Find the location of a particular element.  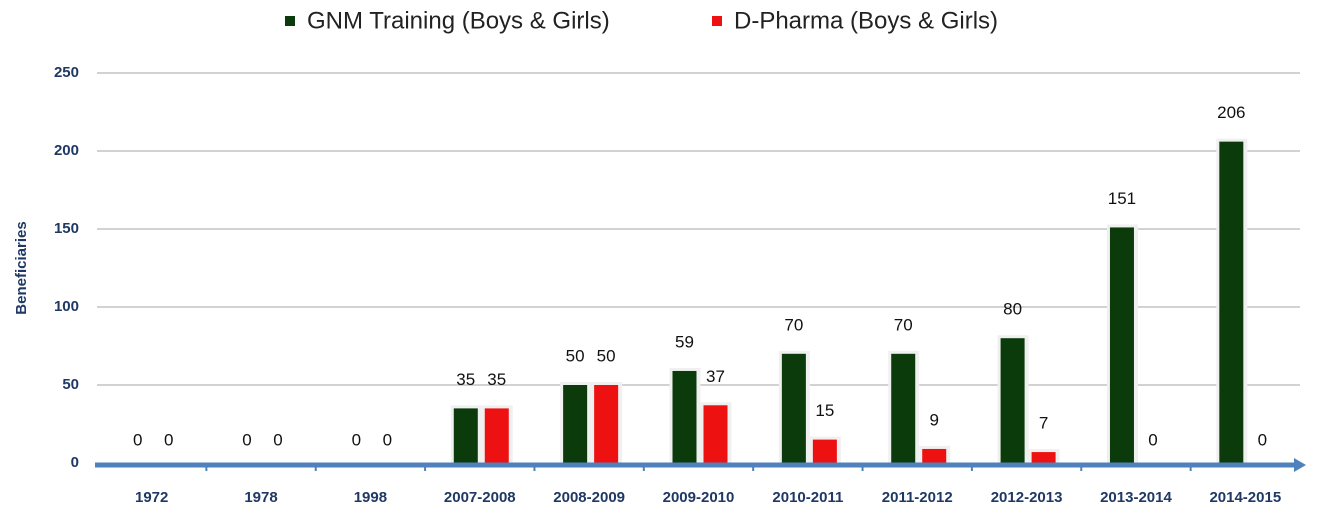

data-label: 151 is located at coordinates (1122, 198).